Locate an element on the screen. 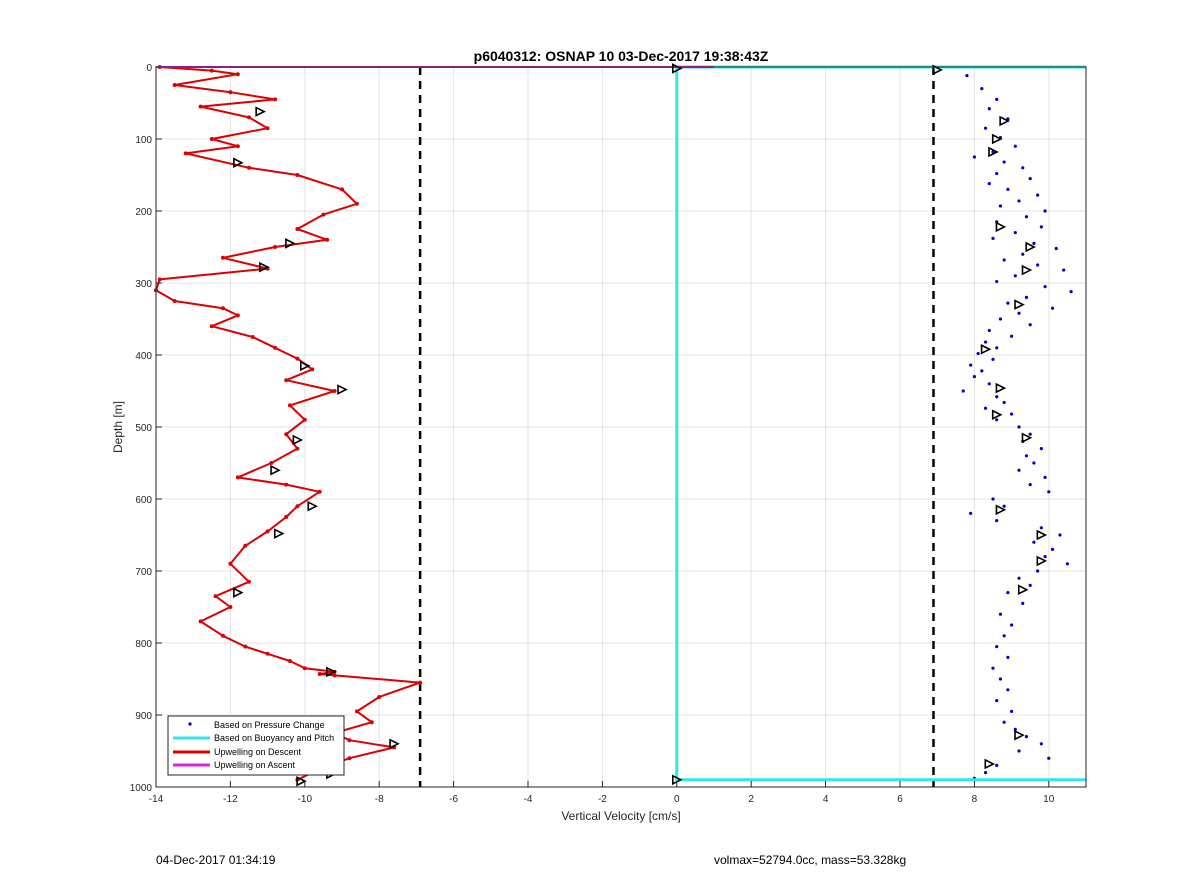  y-tick-label: 700 is located at coordinates (143, 572).